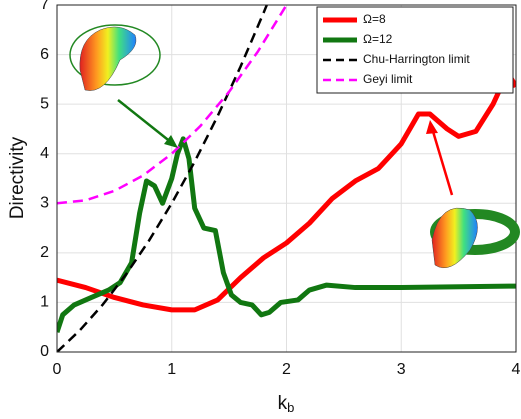  I want to click on y-tick-label: 4, so click(44, 153).